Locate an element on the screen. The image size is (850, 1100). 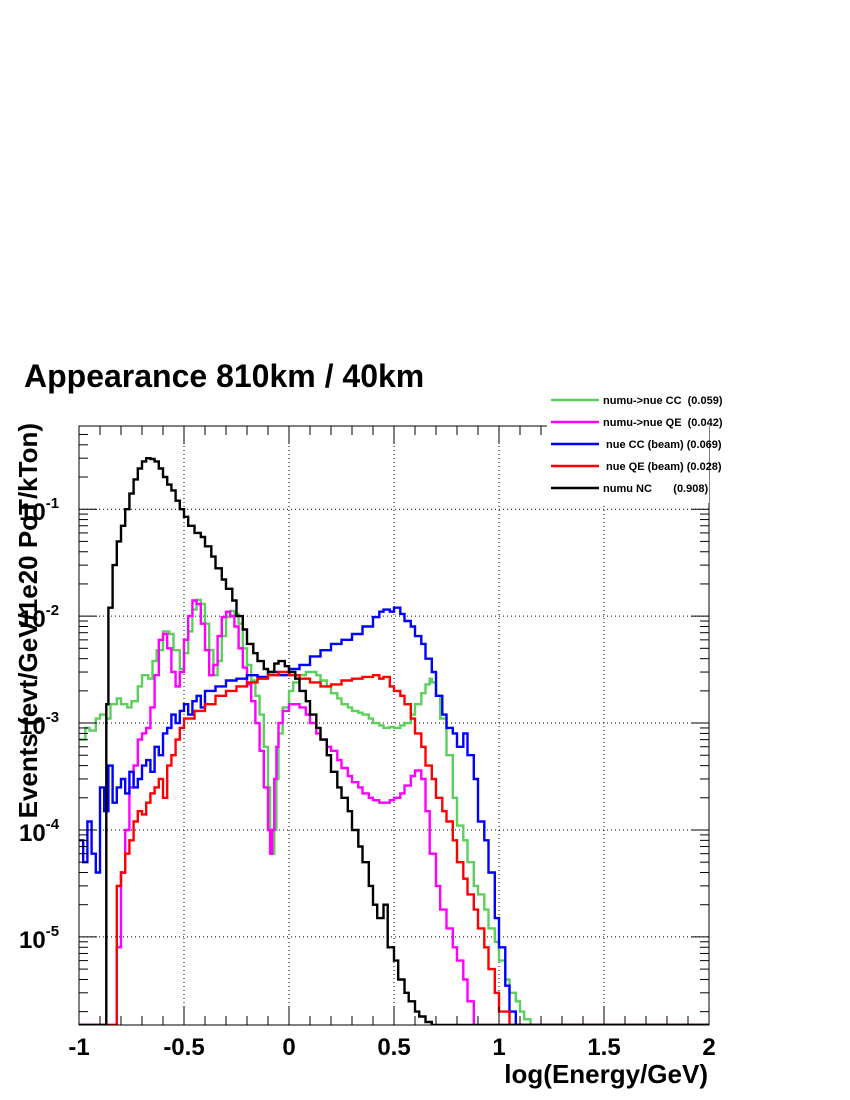
y-tick-exponent: -4 is located at coordinates (53, 824).